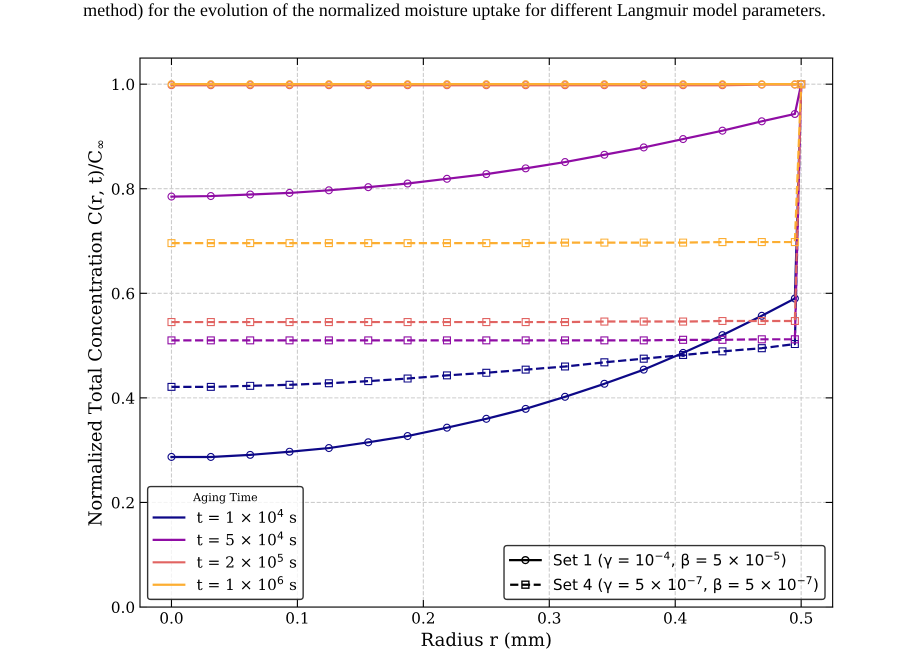 Image resolution: width=909 pixels, height=652 pixels. Describe the element at coordinates (123, 294) in the screenshot. I see `y-tick-label: 0.6` at that location.